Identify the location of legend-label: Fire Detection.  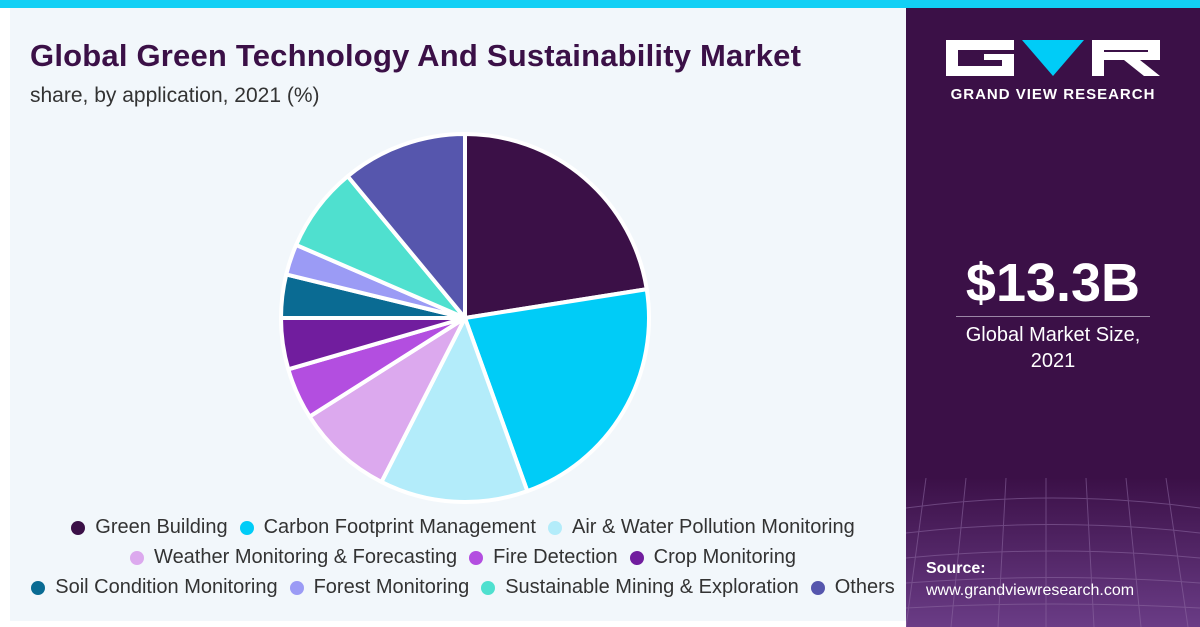
(555, 557).